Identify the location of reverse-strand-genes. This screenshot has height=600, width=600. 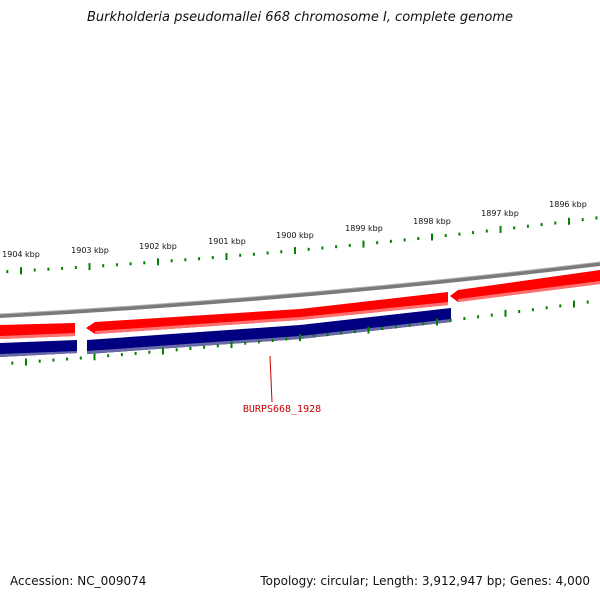
(225, 332).